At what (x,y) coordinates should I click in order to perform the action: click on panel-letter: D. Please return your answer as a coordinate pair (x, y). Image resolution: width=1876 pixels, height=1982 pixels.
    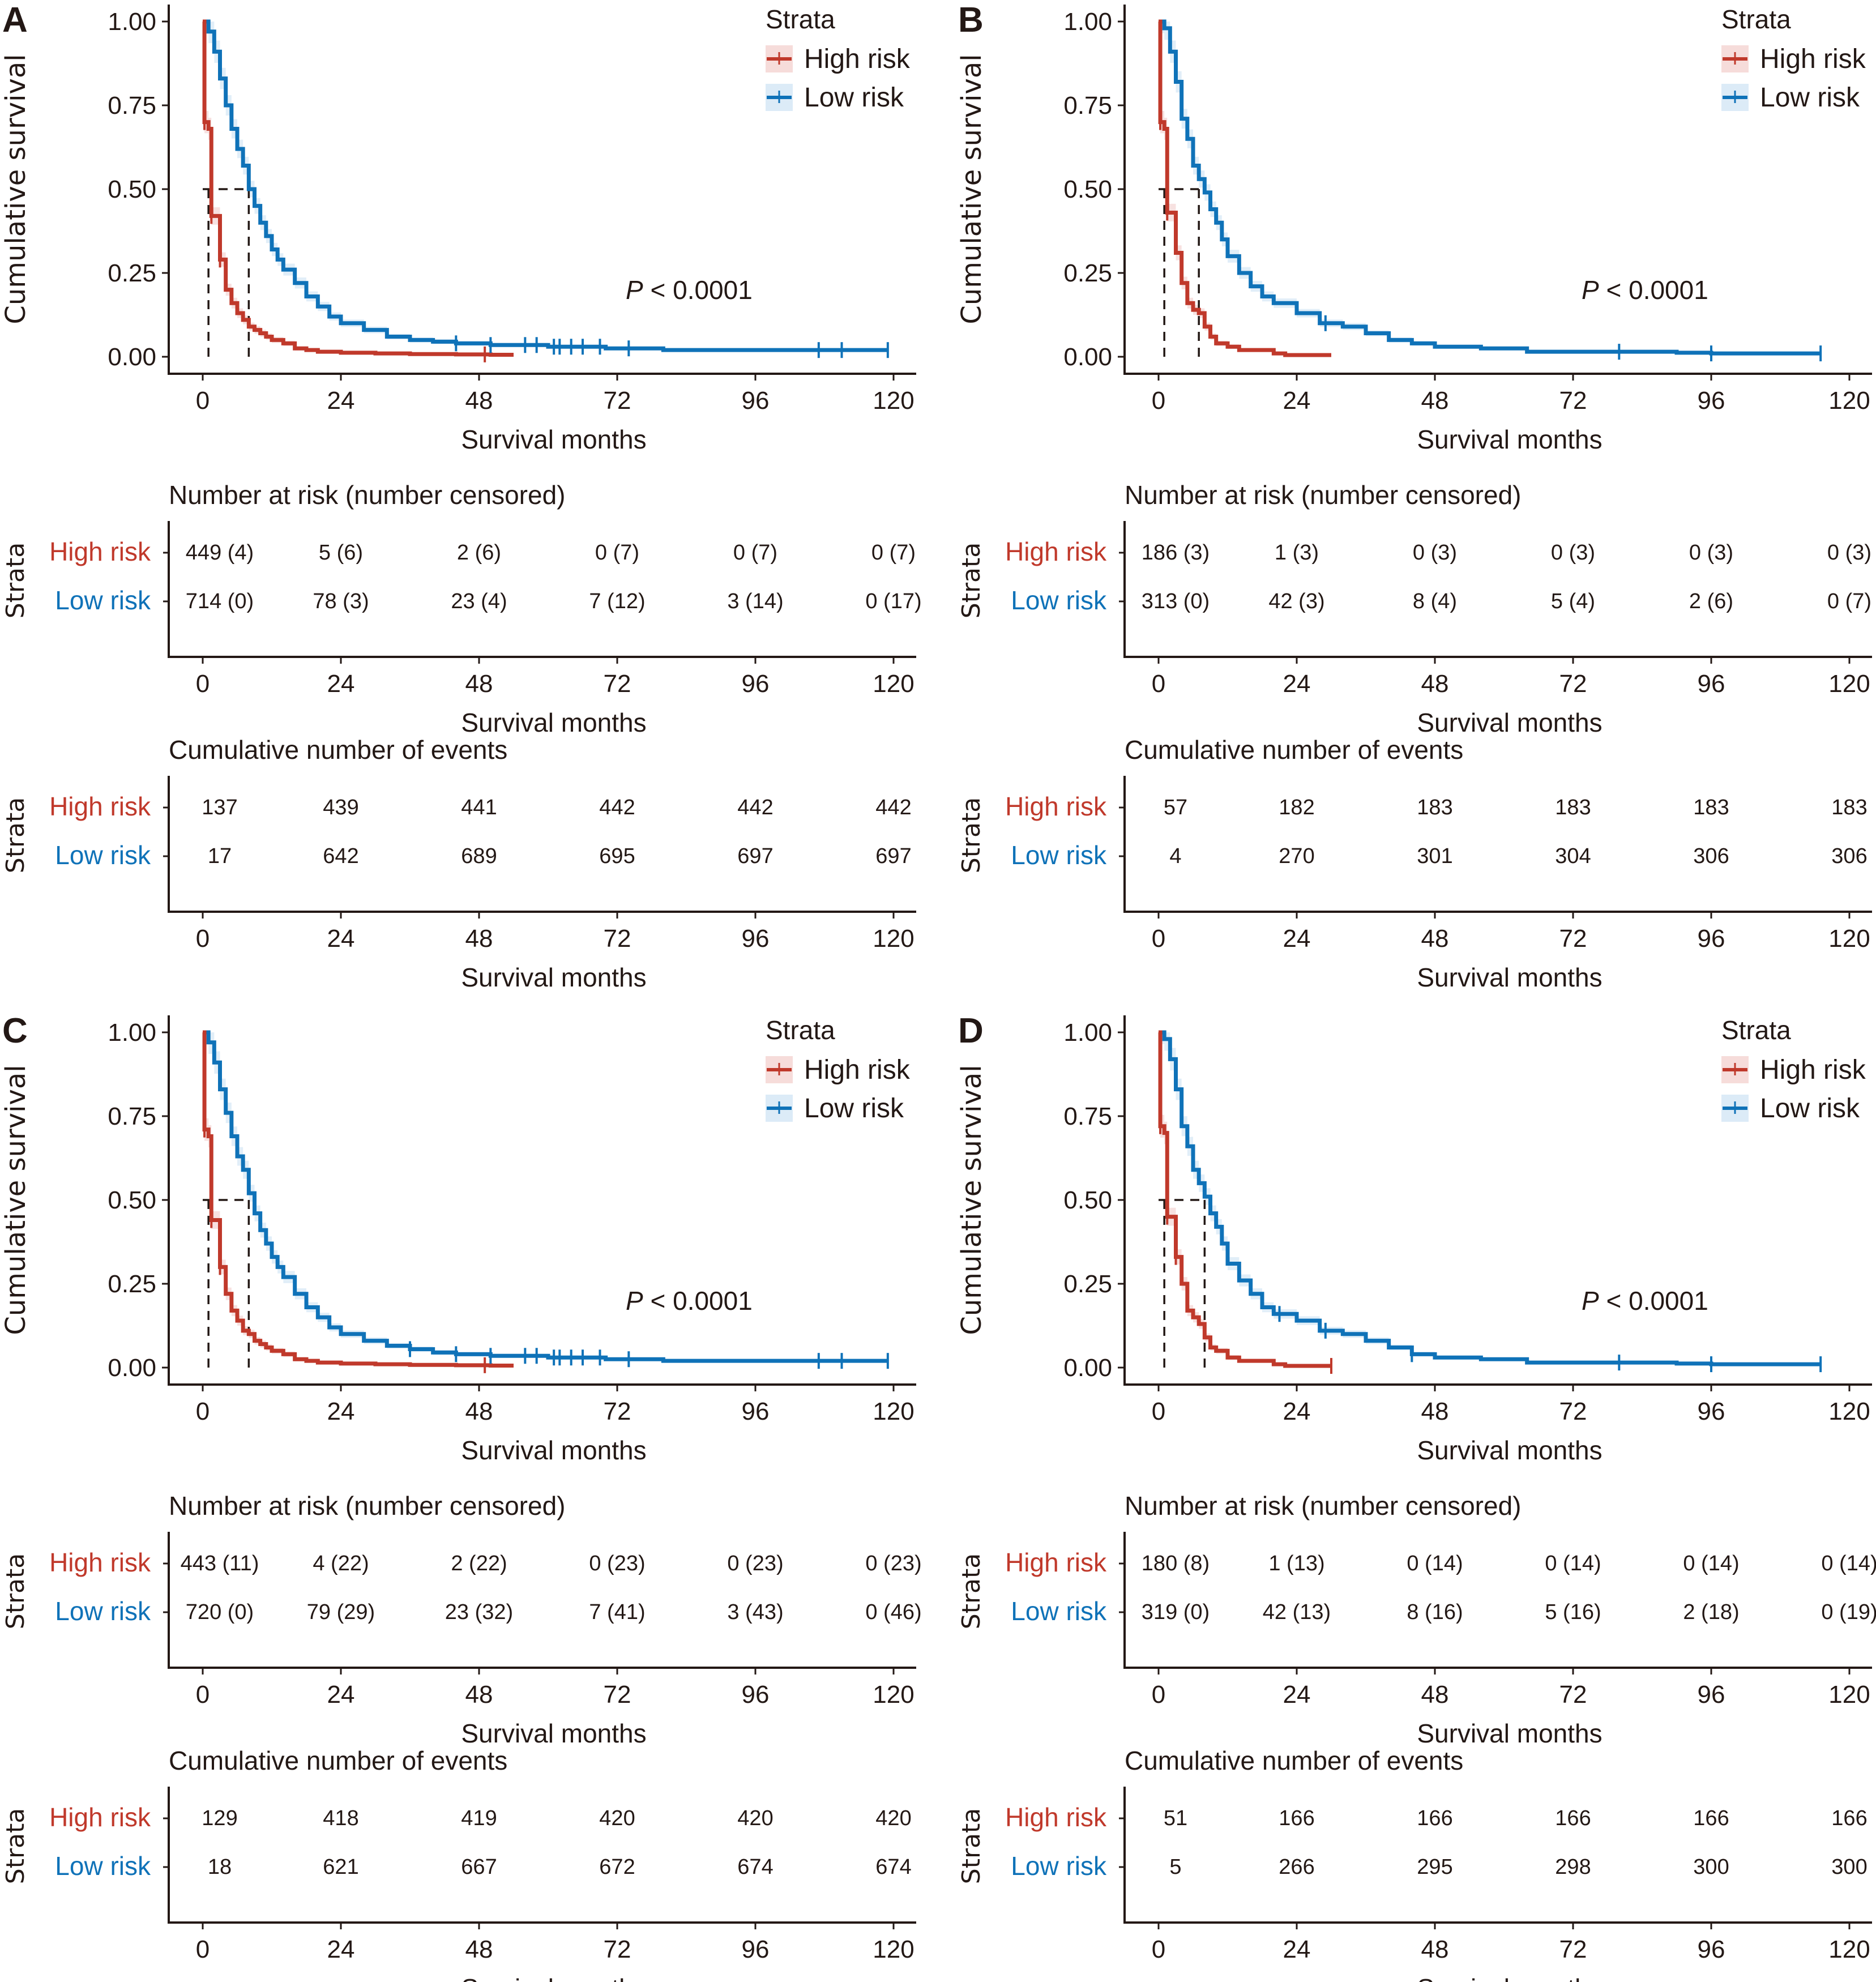
    Looking at the image, I should click on (971, 1030).